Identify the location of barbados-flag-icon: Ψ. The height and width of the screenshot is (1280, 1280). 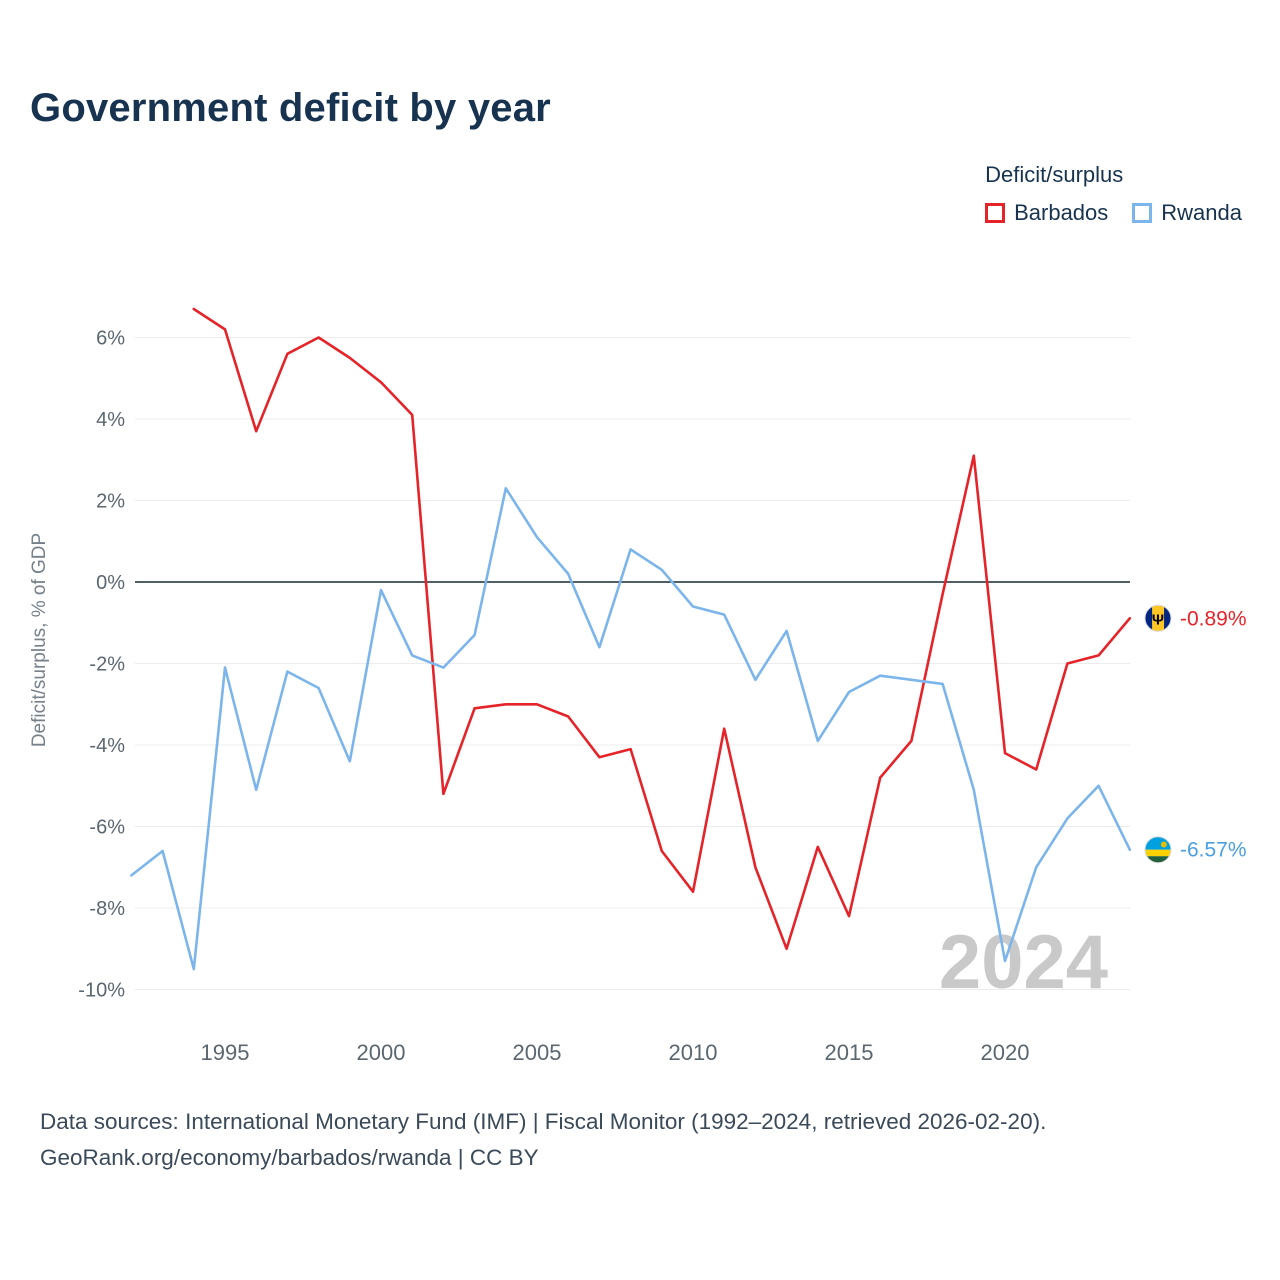
(1158, 618).